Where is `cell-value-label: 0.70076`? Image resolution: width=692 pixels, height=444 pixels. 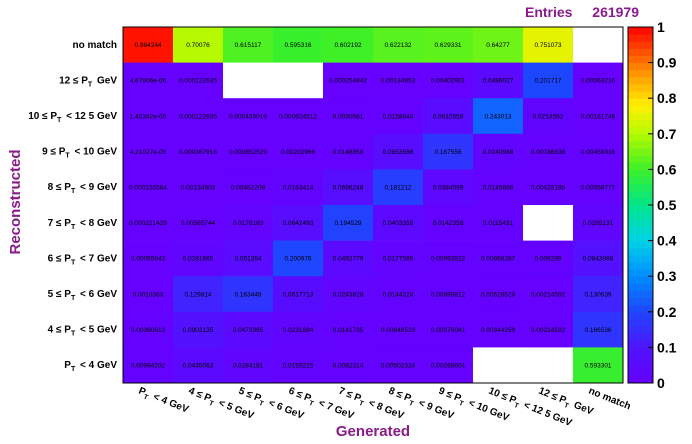 cell-value-label: 0.70076 is located at coordinates (198, 45).